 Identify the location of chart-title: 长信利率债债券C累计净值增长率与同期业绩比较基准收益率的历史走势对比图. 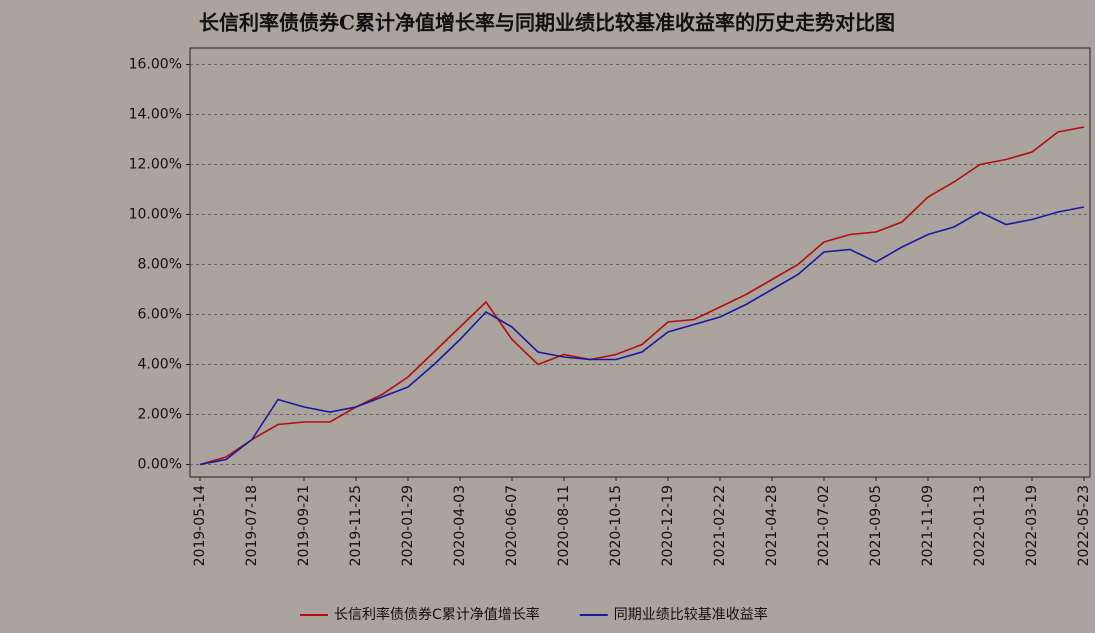
(547, 23).